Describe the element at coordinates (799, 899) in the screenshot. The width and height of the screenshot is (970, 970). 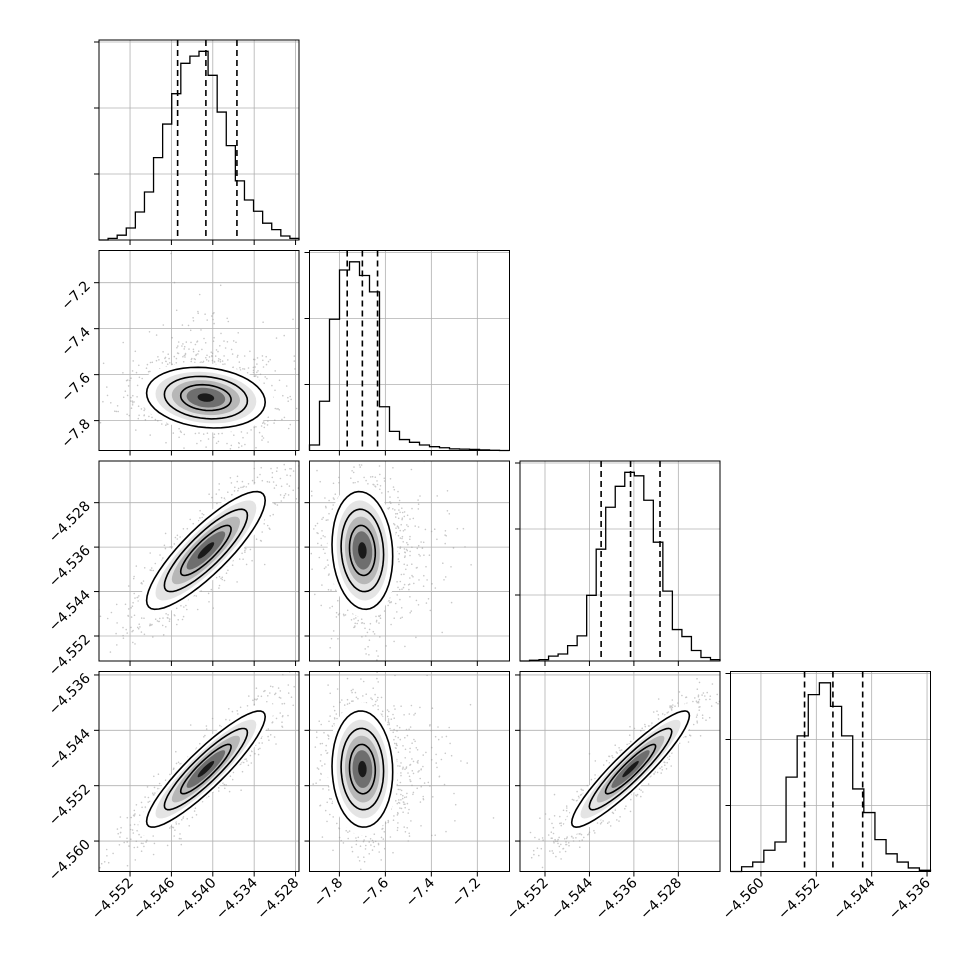
I see `x-tick-label-3-1: −4.552` at that location.